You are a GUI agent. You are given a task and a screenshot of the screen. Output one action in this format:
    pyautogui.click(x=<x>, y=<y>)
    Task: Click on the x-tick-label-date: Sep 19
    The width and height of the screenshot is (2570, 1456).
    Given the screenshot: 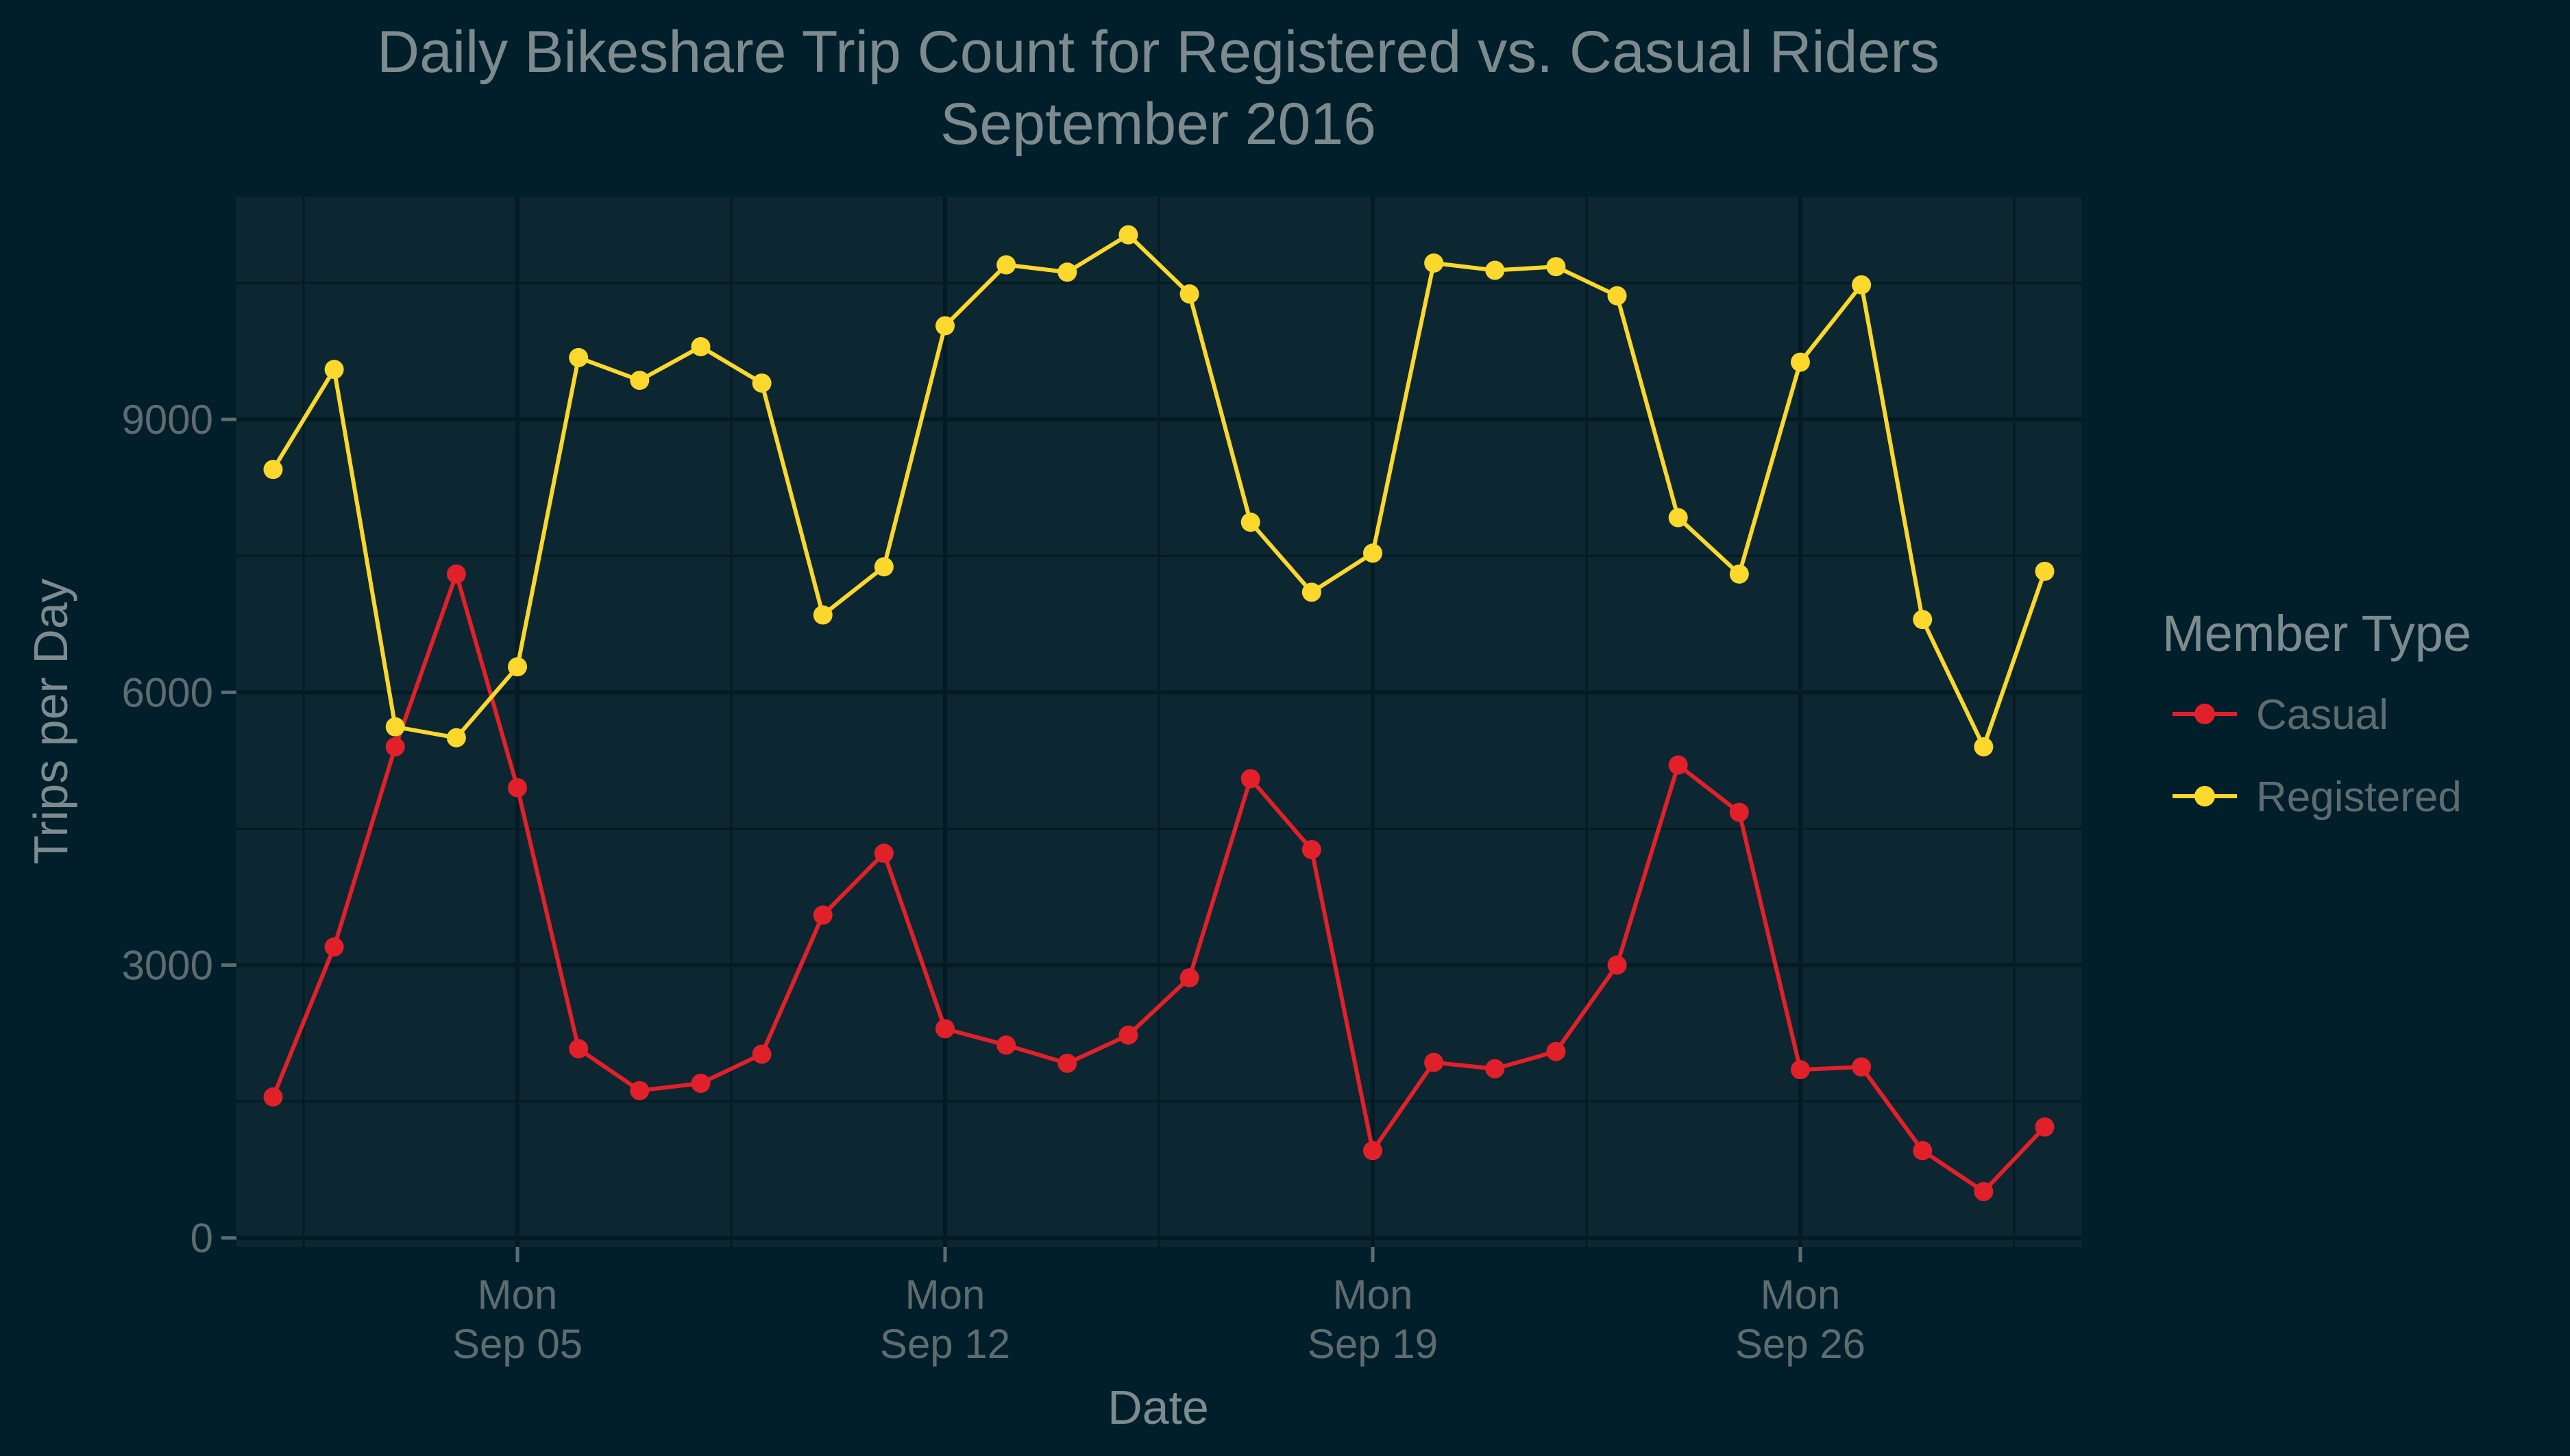 What is the action you would take?
    pyautogui.click(x=1373, y=1344)
    